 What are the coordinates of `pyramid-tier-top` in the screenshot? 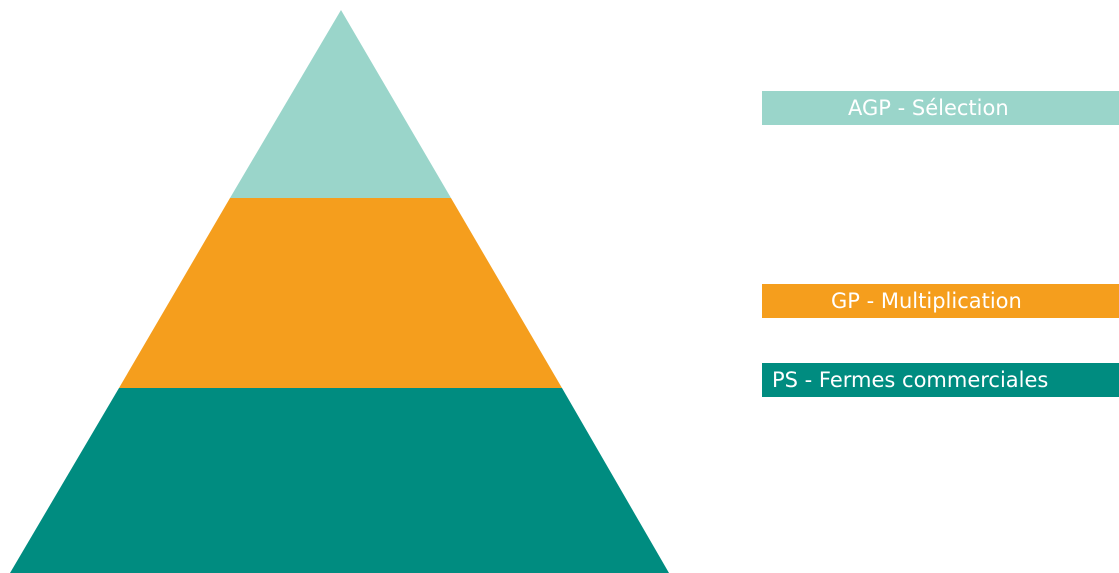 It's located at (340, 104).